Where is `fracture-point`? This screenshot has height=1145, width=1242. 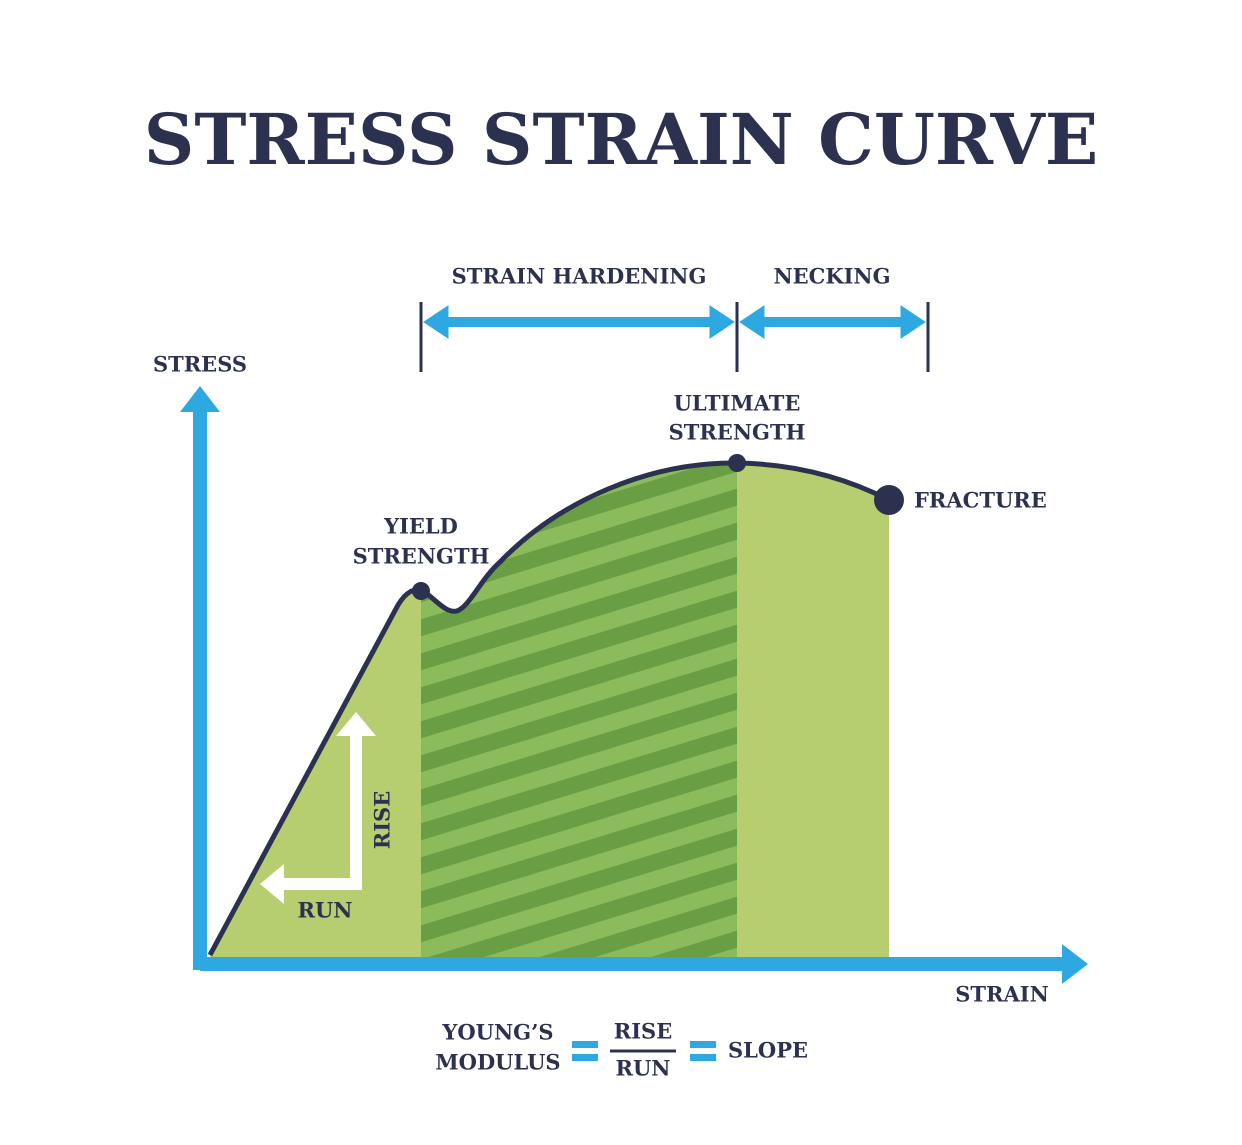
fracture-point is located at coordinates (889, 500).